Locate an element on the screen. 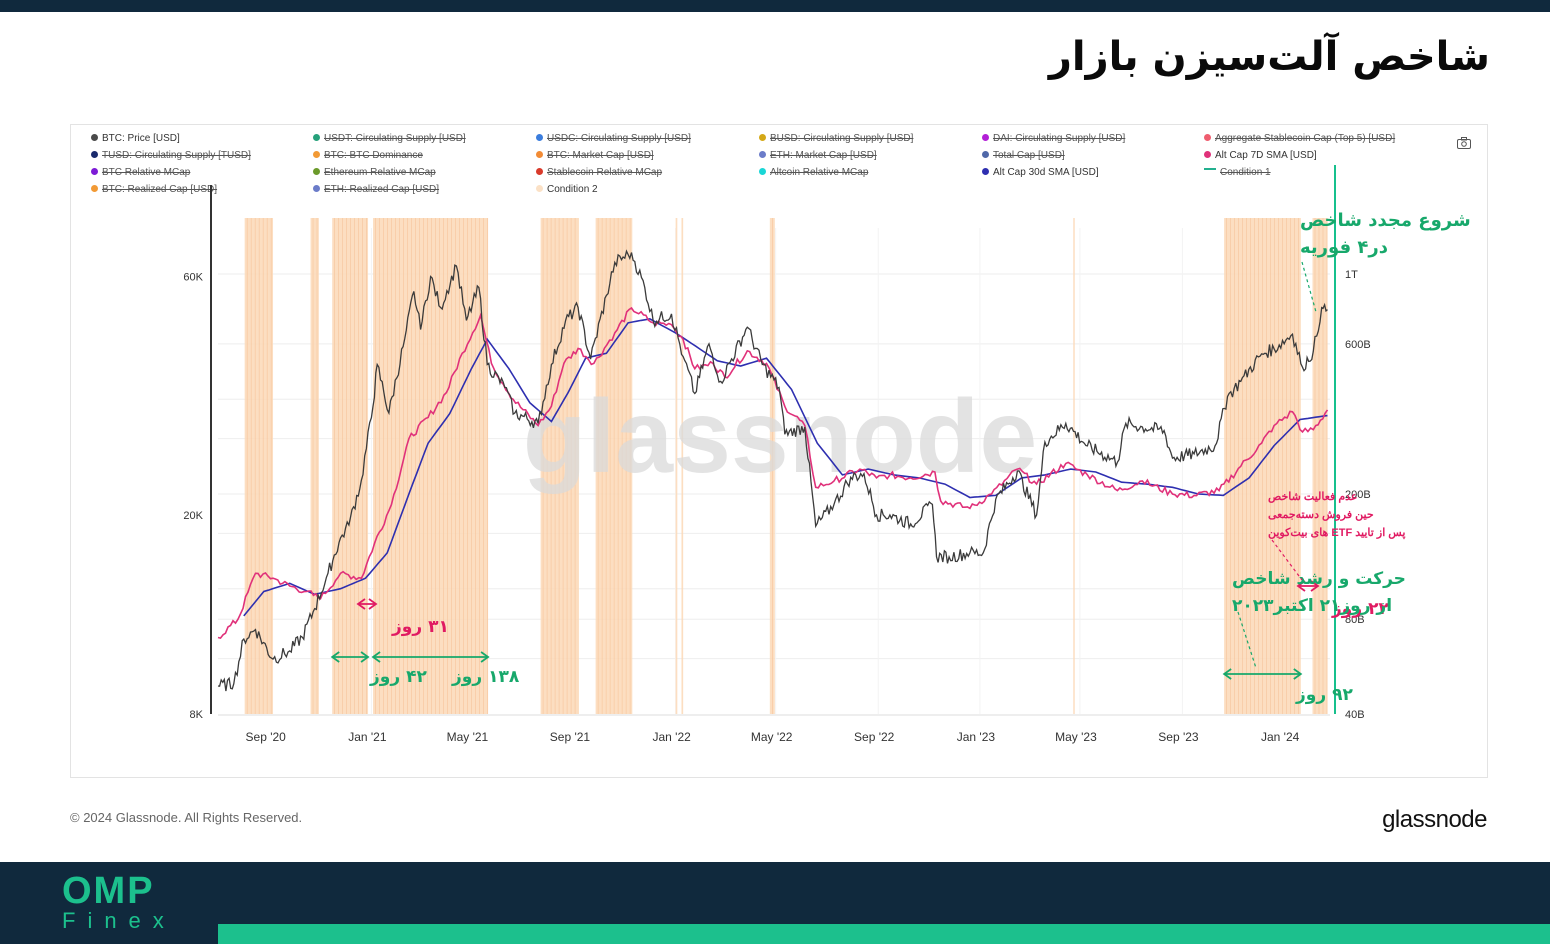 The width and height of the screenshot is (1550, 944). legend-label: Alt Cap 30d SMA [USD] is located at coordinates (1046, 172).